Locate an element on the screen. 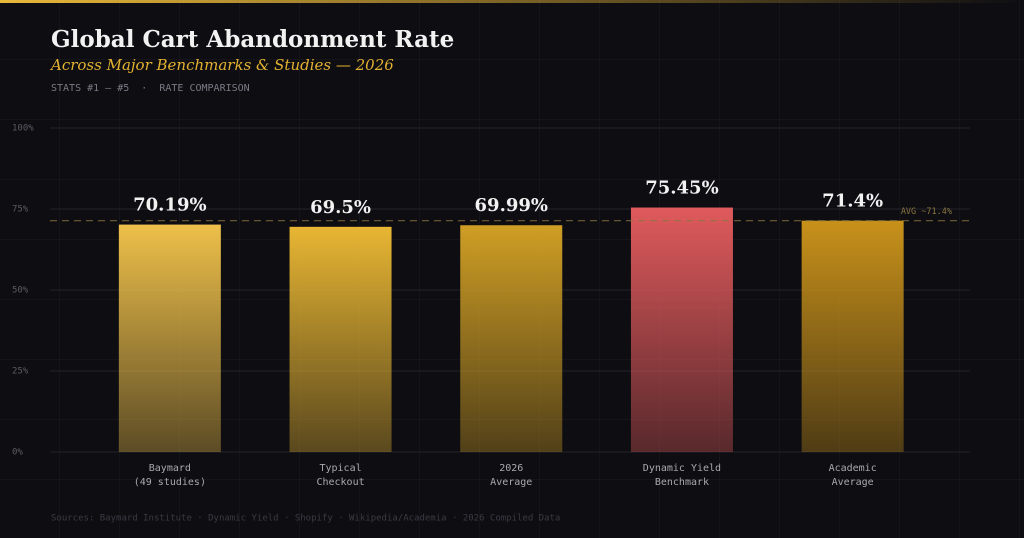 This screenshot has width=1024, height=538. x-tick-label: Typical Checkout is located at coordinates (340, 475).